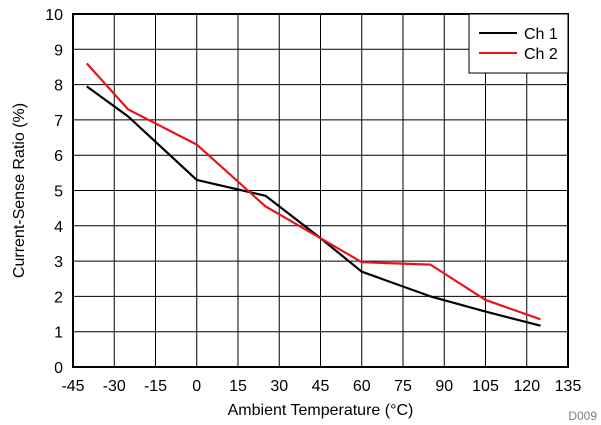 This screenshot has height=425, width=601. What do you see at coordinates (58, 86) in the screenshot?
I see `y-tick-label: 8` at bounding box center [58, 86].